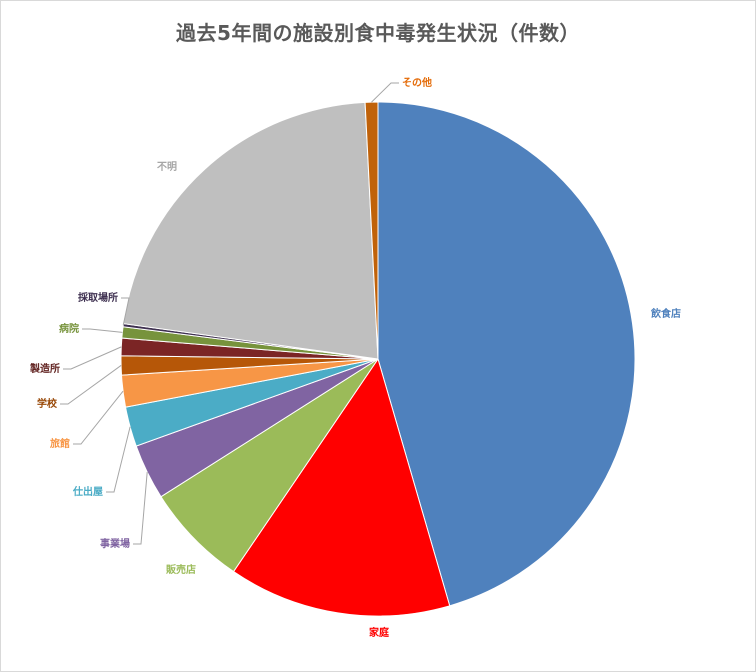 This screenshot has height=672, width=756. I want to click on pie-slice-katei, so click(341, 487).